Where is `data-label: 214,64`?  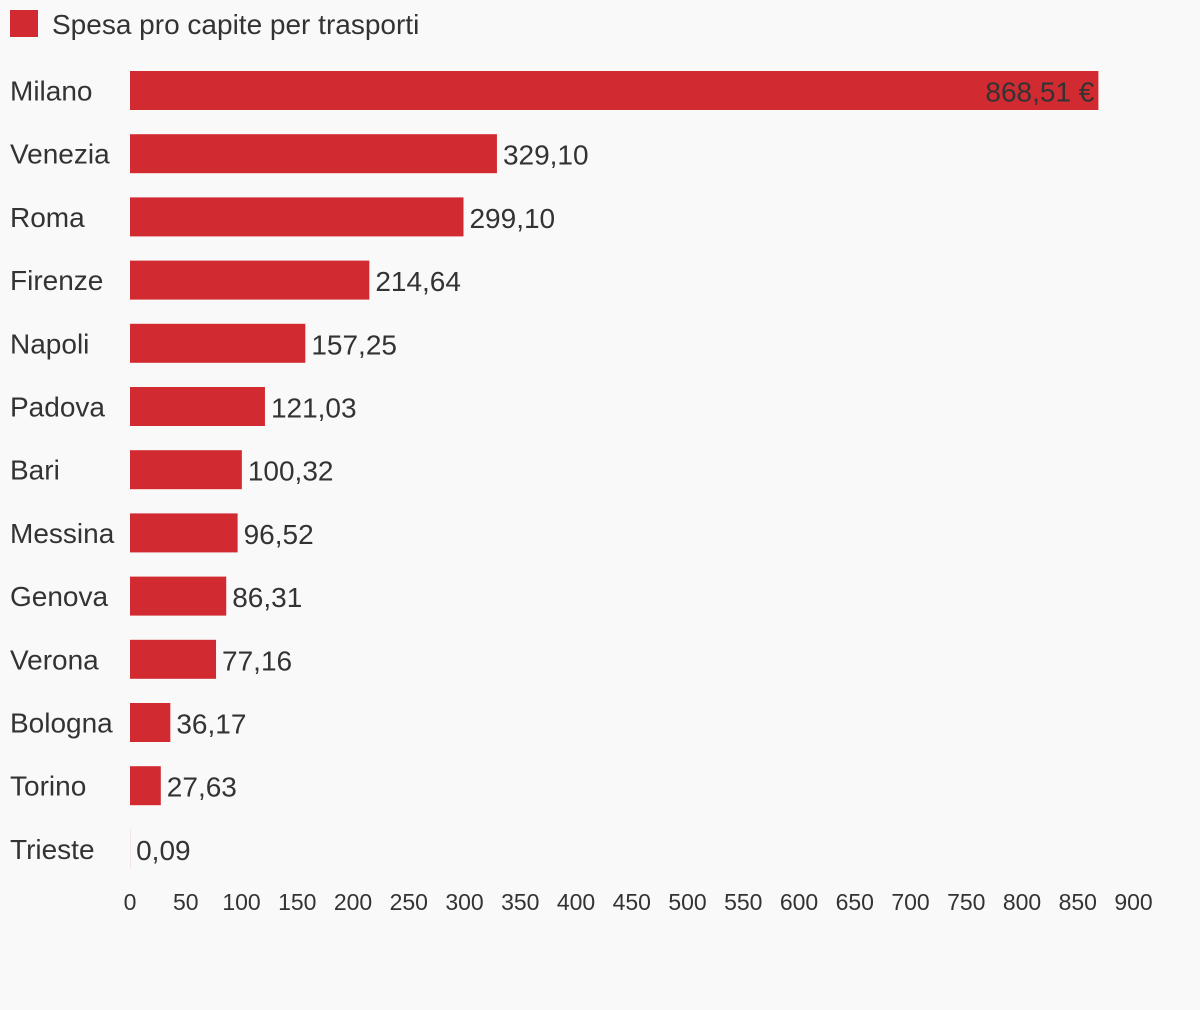
data-label: 214,64 is located at coordinates (418, 281).